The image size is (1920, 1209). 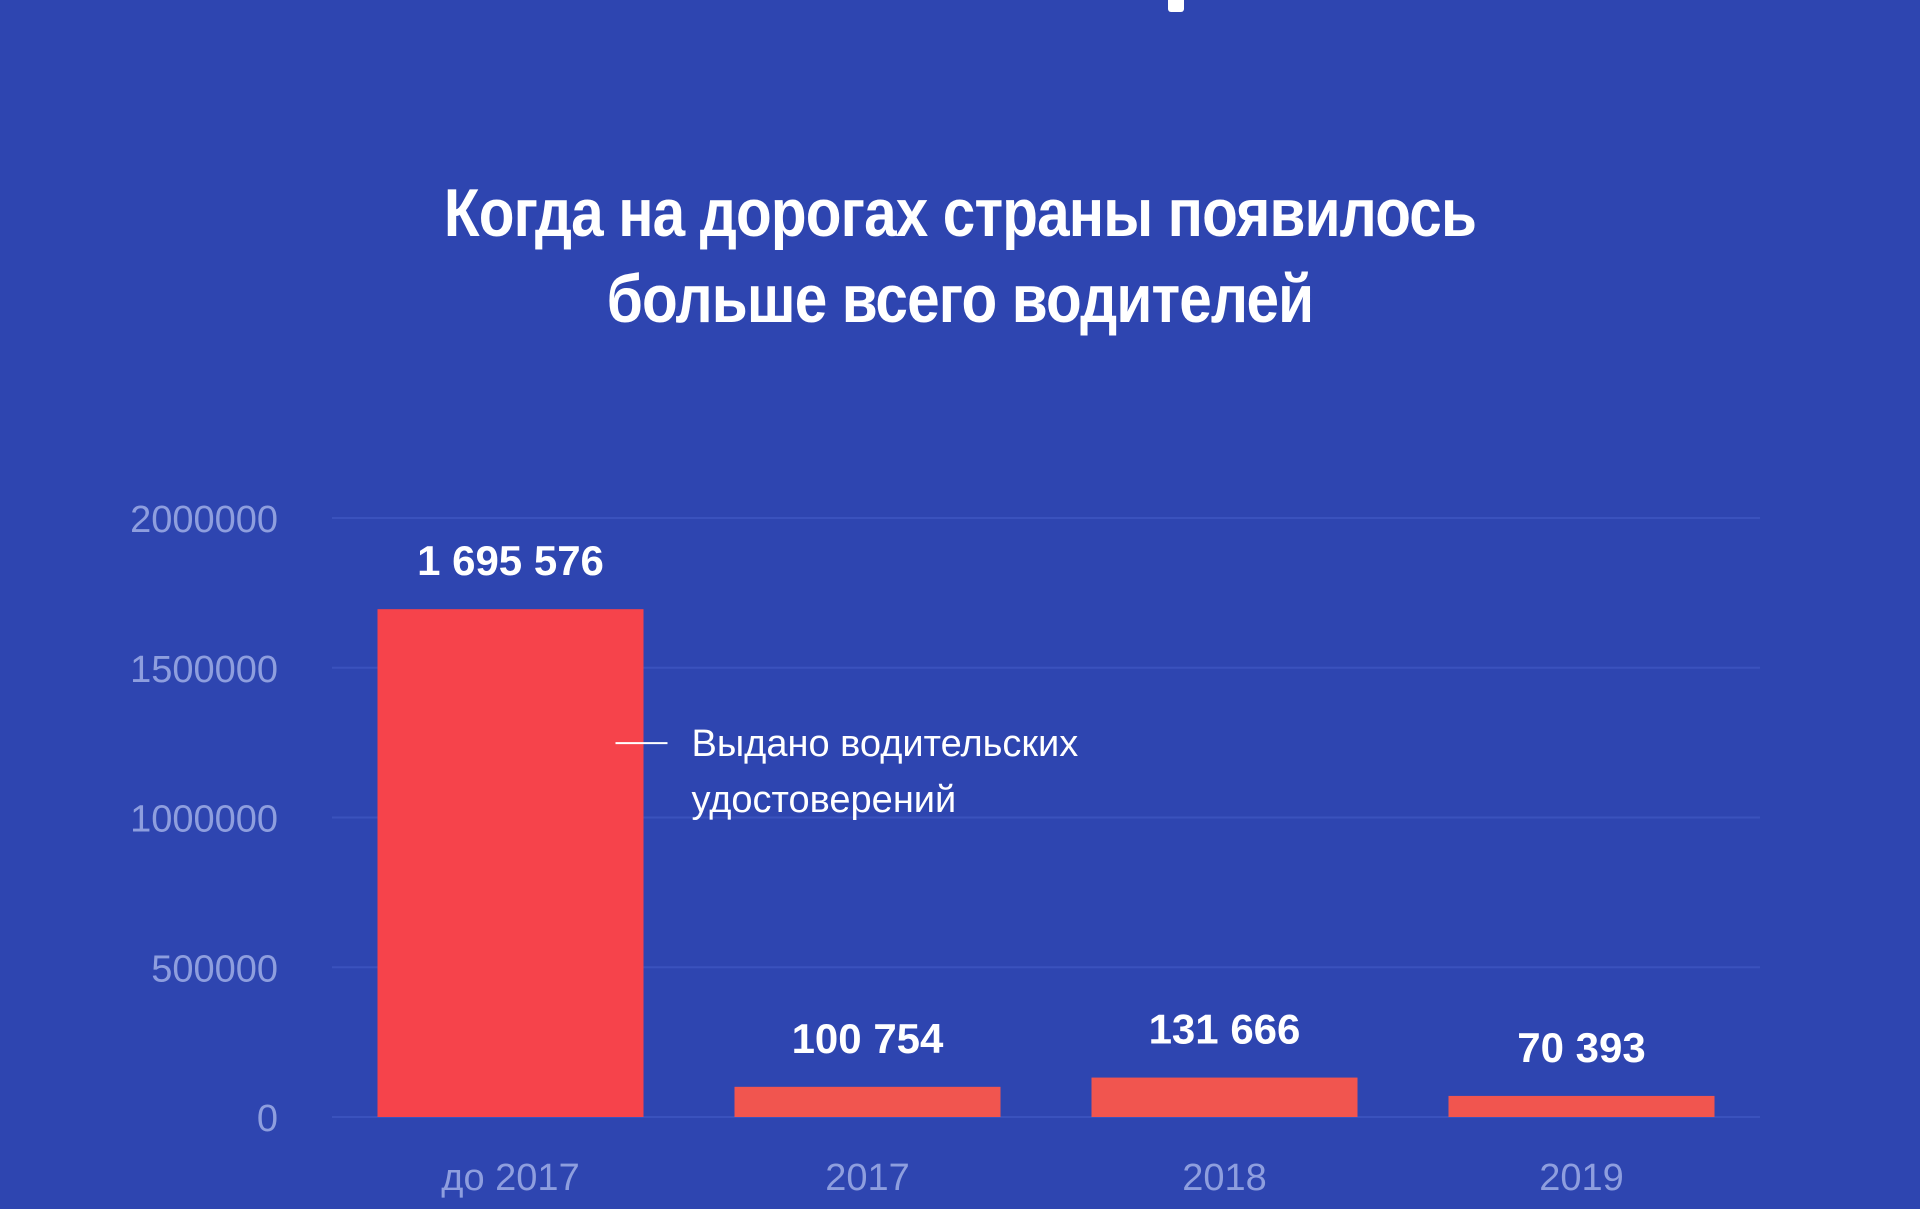 What do you see at coordinates (1176, 6) in the screenshot?
I see `cropped-header-glyph` at bounding box center [1176, 6].